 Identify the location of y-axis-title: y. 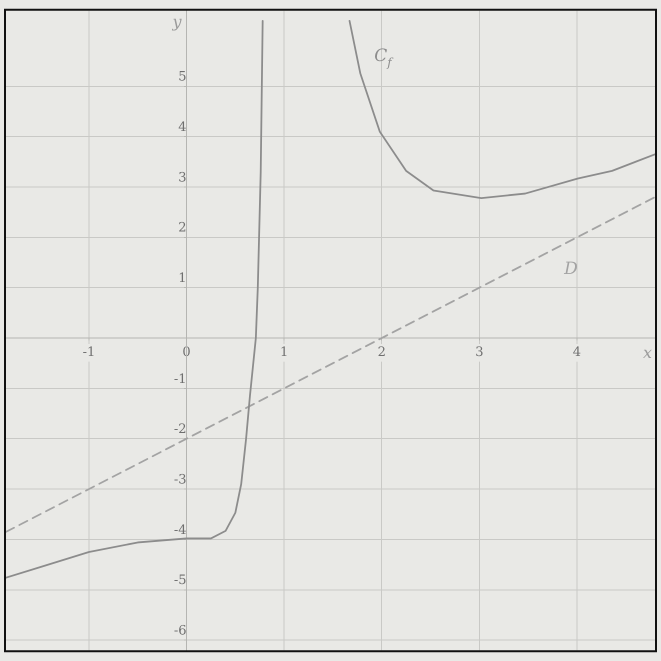
(177, 21).